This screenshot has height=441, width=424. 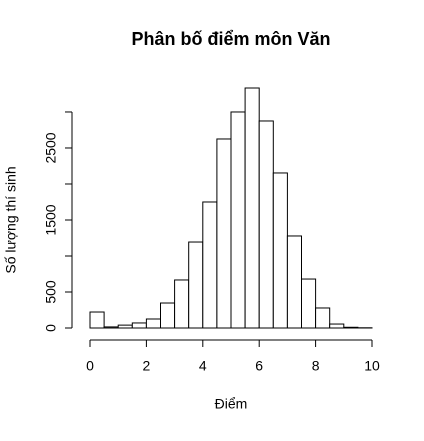 What do you see at coordinates (51, 219) in the screenshot?
I see `y-tick-label: 1500` at bounding box center [51, 219].